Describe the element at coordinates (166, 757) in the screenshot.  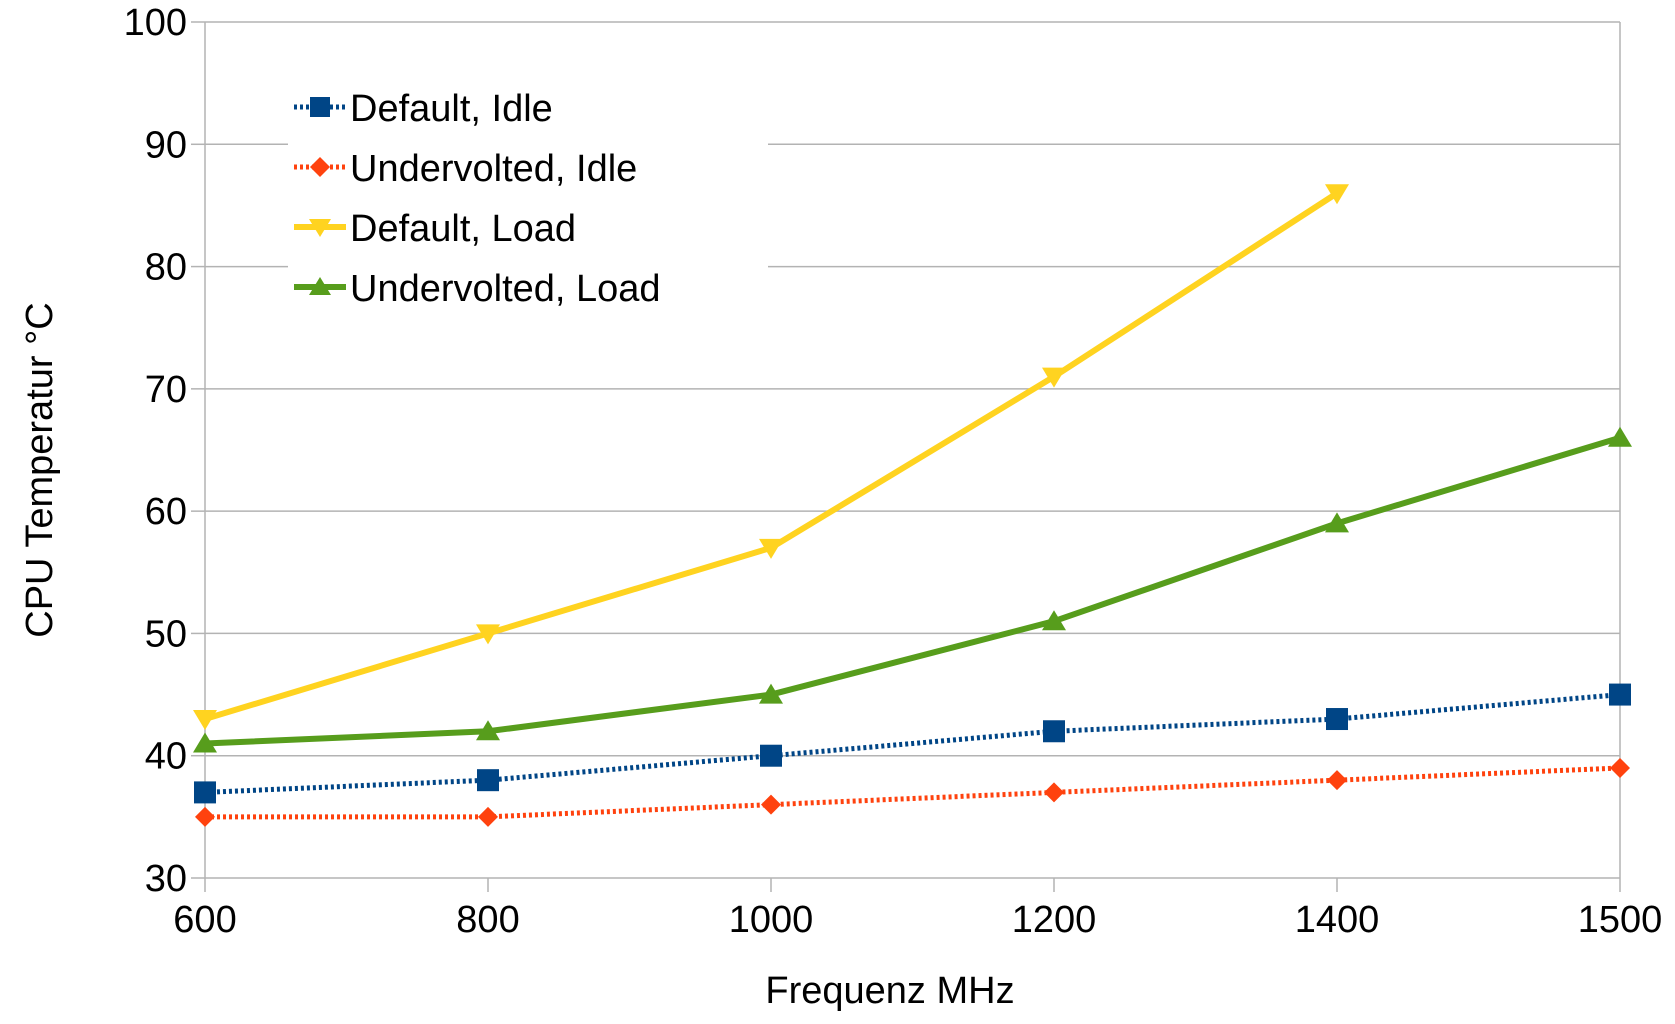
I see `y-tick-label: 40` at that location.